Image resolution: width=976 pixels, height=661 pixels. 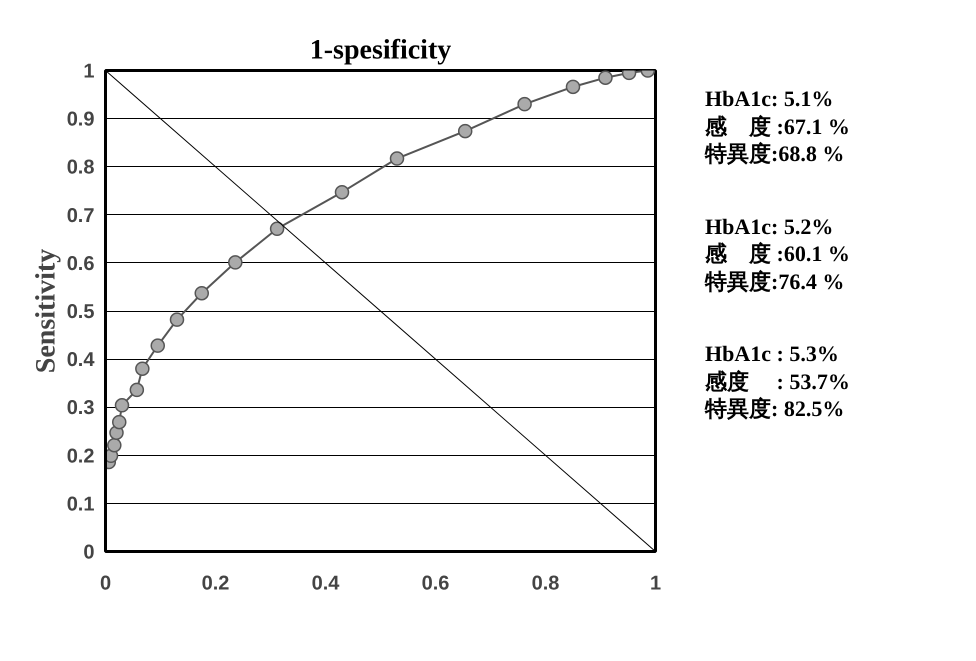 I want to click on text: HbA1c: 5.1% 感 度 :67.1 % 特異度:68.8 %, so click(x=777, y=126).